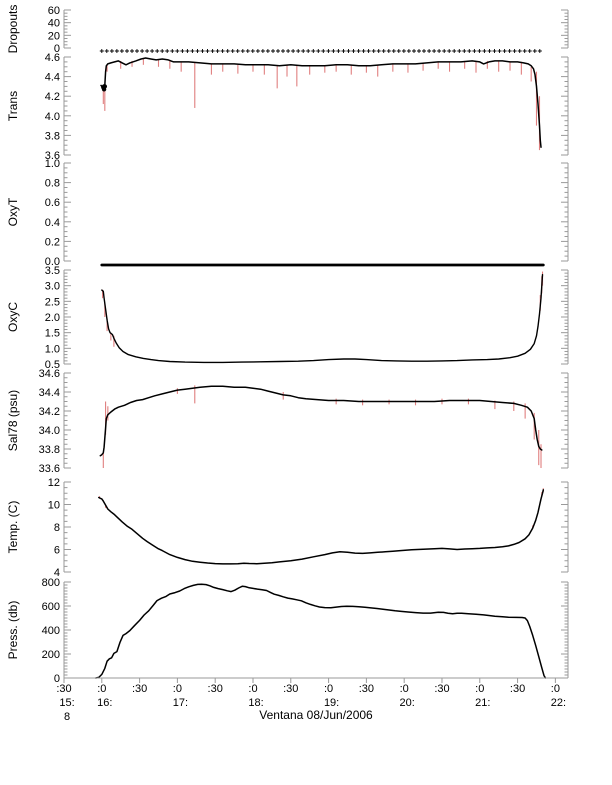 This screenshot has width=612, height=785. Describe the element at coordinates (52, 97) in the screenshot. I see `ytick-label-trans: 4.2` at that location.